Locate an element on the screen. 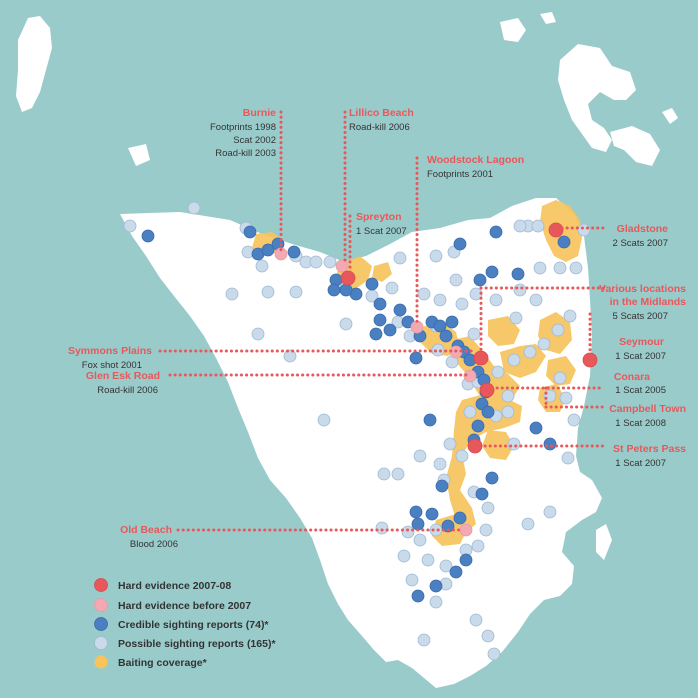  label-midlands-title-2: in the Midlands is located at coordinates (648, 302).